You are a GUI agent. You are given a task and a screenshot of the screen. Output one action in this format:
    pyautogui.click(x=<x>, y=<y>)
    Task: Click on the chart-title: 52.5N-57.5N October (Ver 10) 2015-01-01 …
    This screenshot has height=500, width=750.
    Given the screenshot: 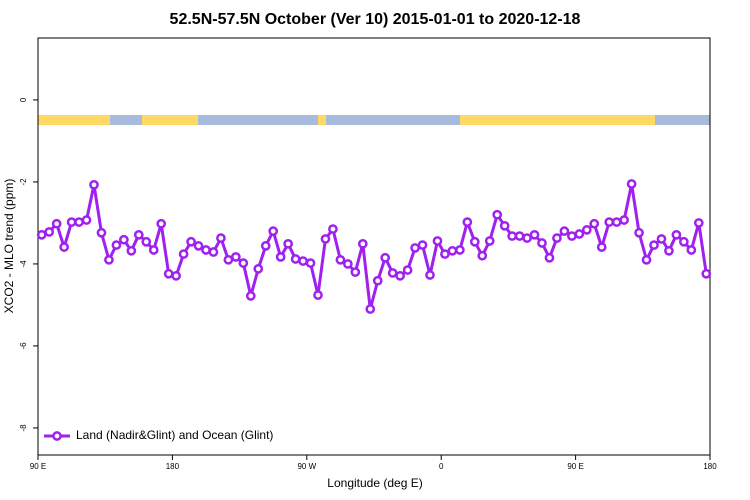 What is the action you would take?
    pyautogui.click(x=375, y=19)
    